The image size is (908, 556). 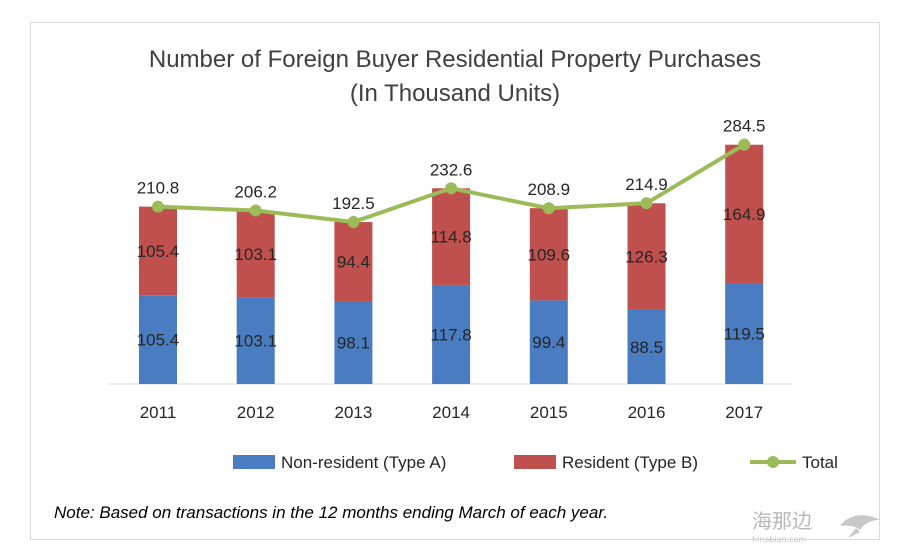 I want to click on data-label-resident: 105.4, so click(x=158, y=251).